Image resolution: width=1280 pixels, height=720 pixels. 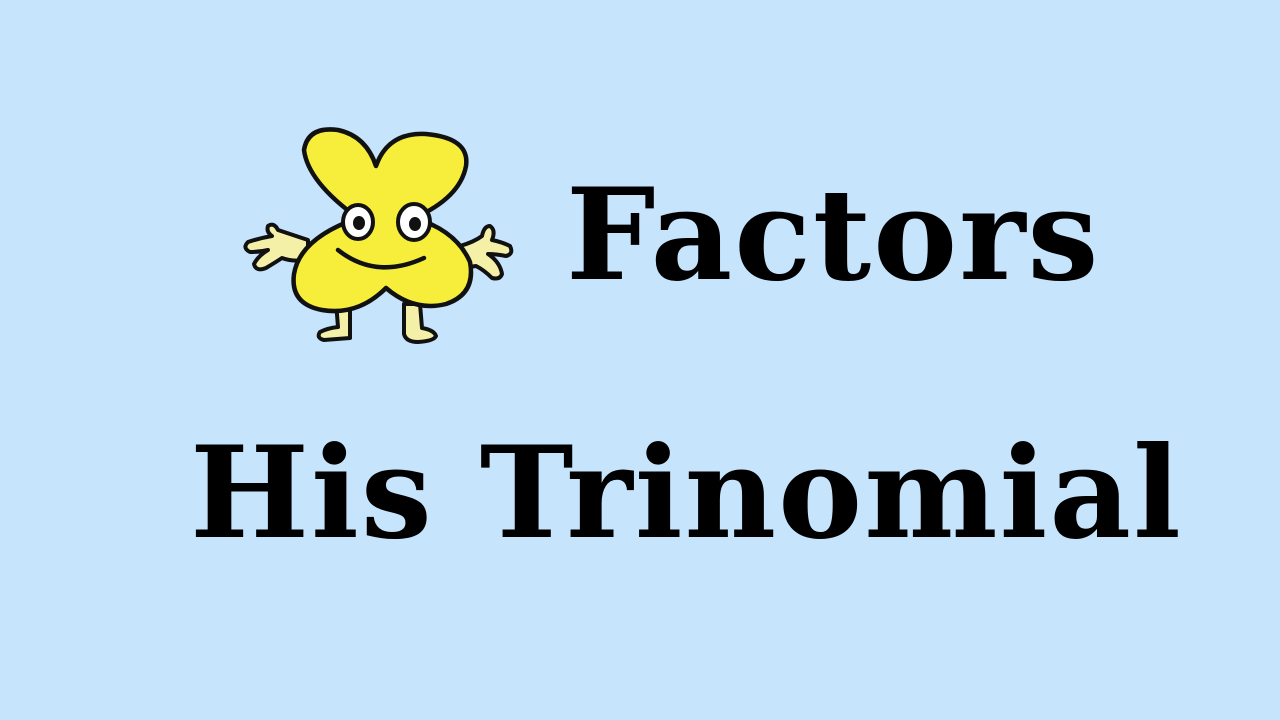 I want to click on mascot-smile, so click(x=381, y=258).